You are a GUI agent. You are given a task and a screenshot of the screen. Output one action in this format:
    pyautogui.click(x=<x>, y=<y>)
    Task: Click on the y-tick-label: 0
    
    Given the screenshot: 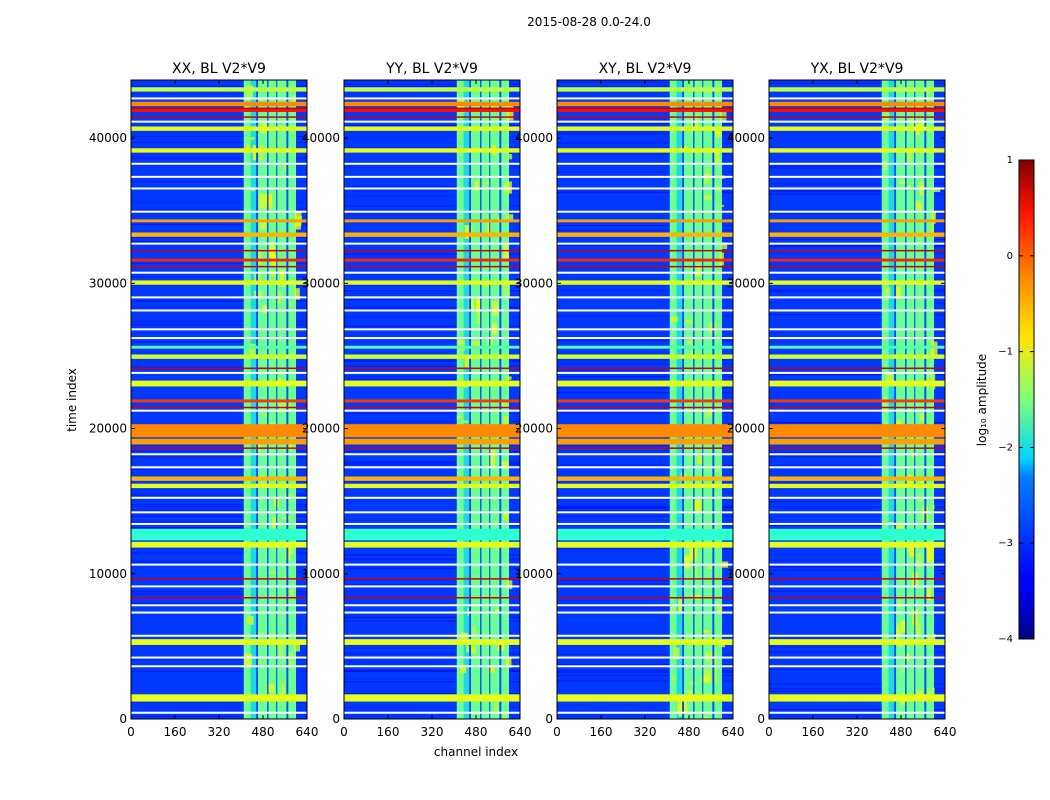 What is the action you would take?
    pyautogui.click(x=123, y=719)
    